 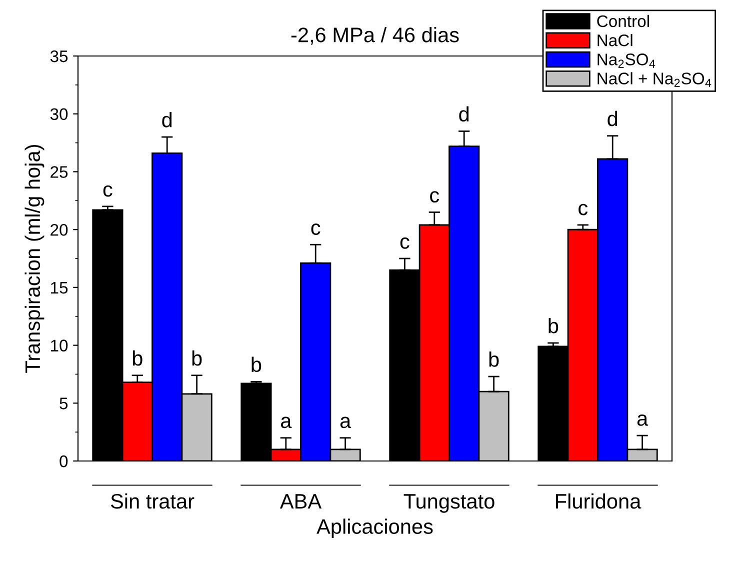 I want to click on y-axis-title: Transpiracion (ml/g hoja), so click(x=34, y=258).